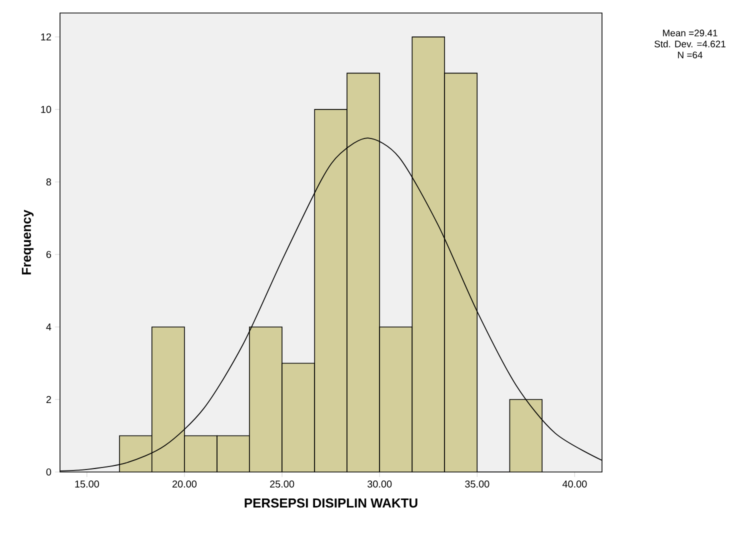 Image resolution: width=752 pixels, height=533 pixels. I want to click on y-tick-label: 2, so click(48, 399).